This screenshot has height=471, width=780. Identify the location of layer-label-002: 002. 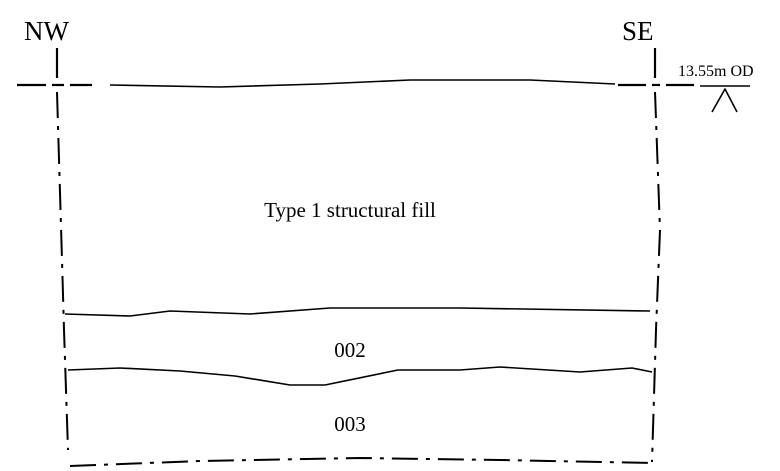
(350, 350).